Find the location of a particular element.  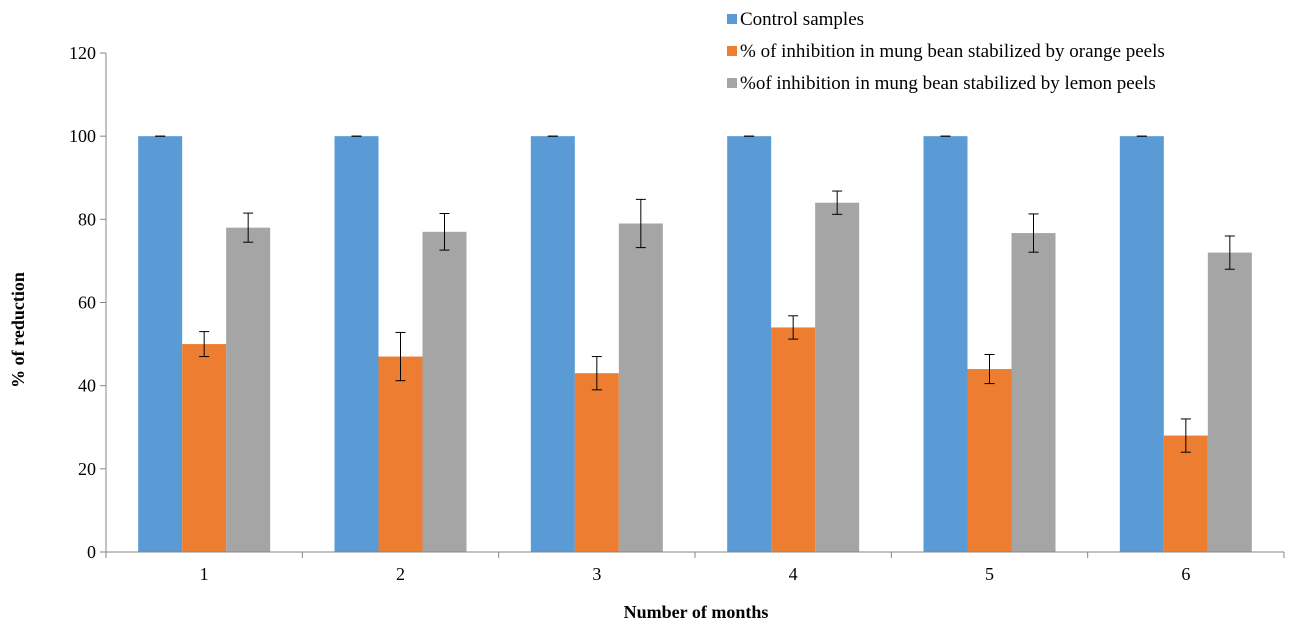

y-tick-label: 0 is located at coordinates (91, 552).